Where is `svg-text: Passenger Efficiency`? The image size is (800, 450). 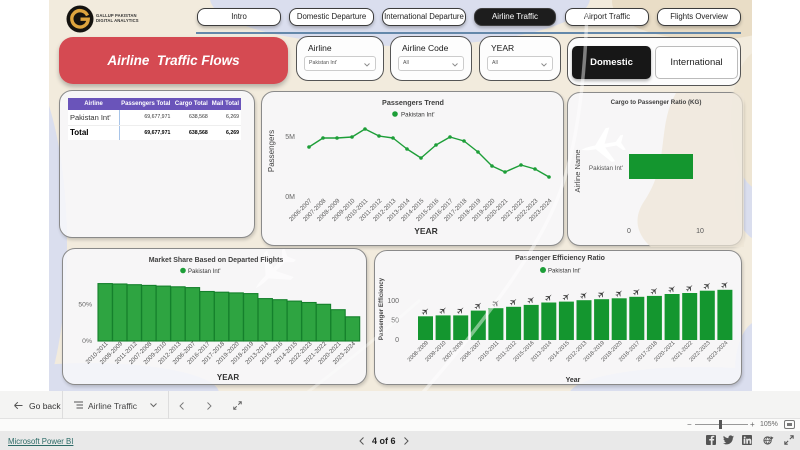 svg-text: Passenger Efficiency is located at coordinates (381, 308).